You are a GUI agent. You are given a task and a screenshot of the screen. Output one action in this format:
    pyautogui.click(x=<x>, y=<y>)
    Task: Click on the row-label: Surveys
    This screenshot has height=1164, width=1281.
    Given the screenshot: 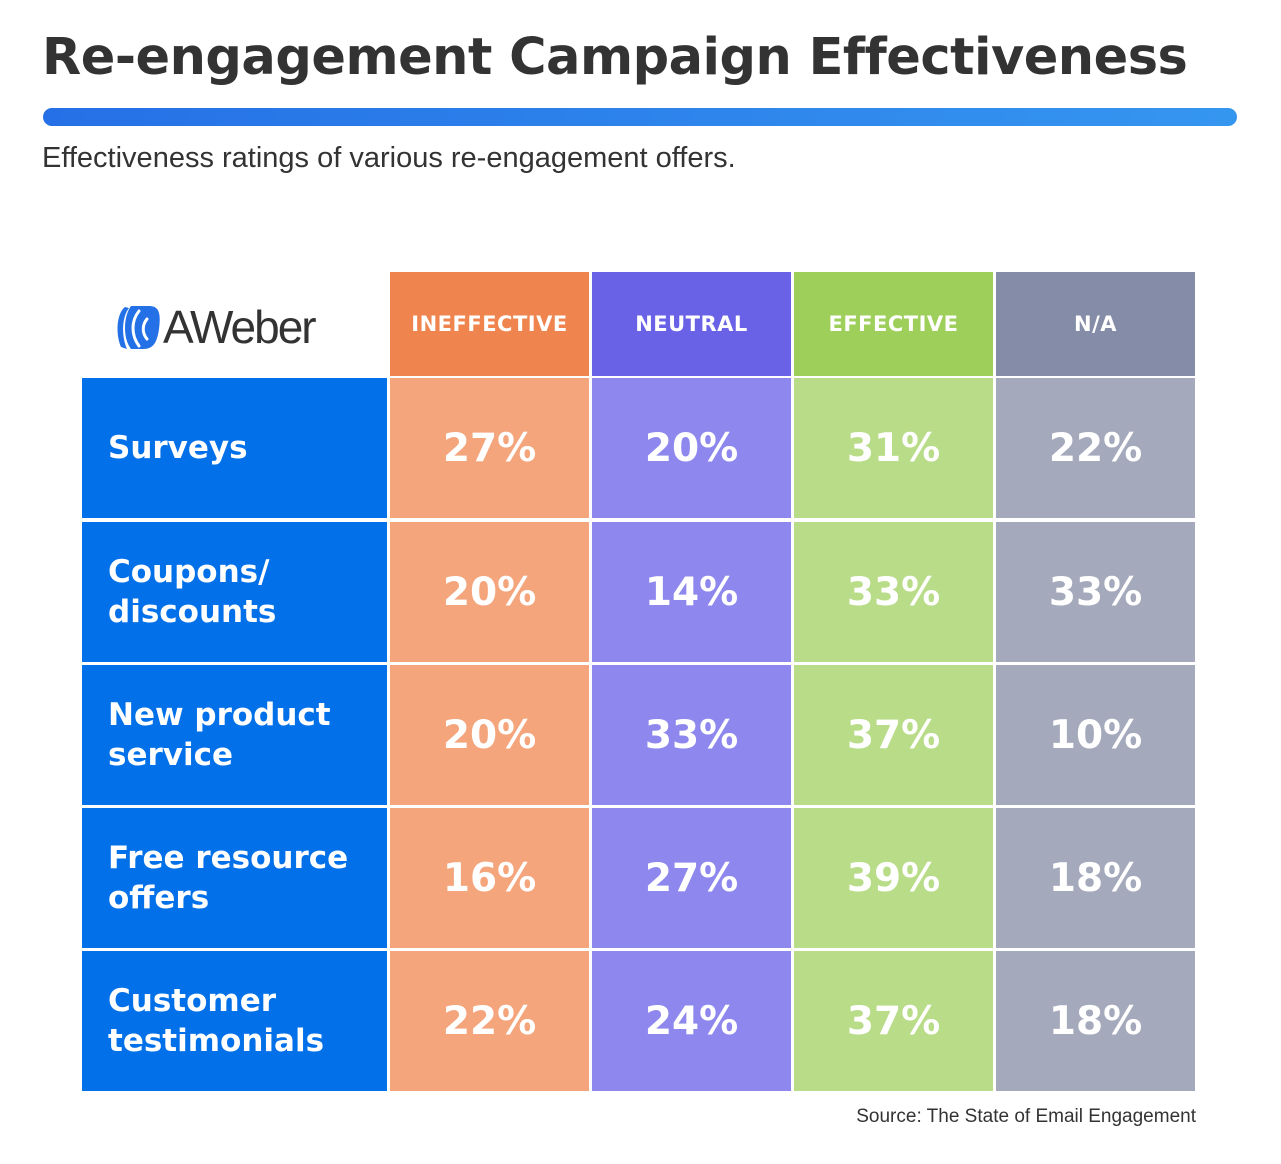 What is the action you would take?
    pyautogui.click(x=234, y=448)
    